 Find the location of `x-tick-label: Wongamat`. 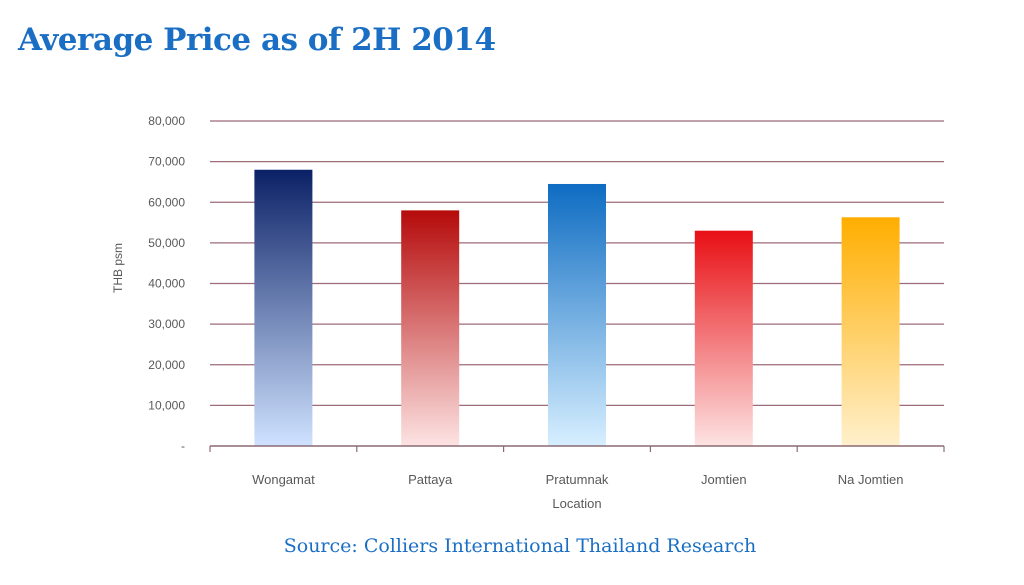

x-tick-label: Wongamat is located at coordinates (283, 479).